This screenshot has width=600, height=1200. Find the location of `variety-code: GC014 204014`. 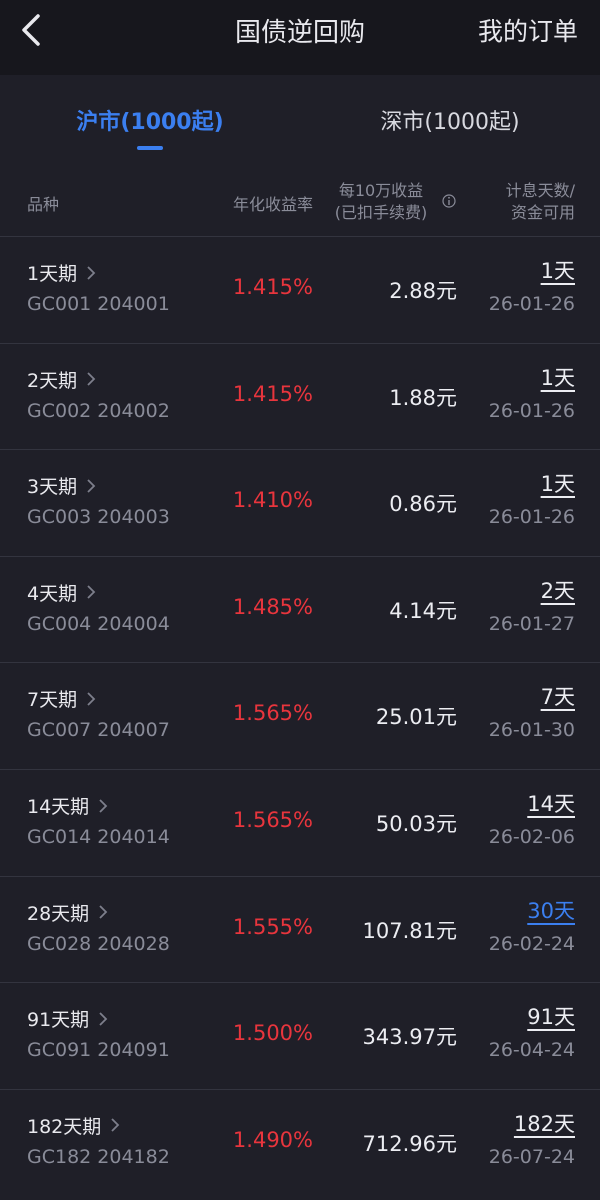

variety-code: GC014 204014 is located at coordinates (98, 837).